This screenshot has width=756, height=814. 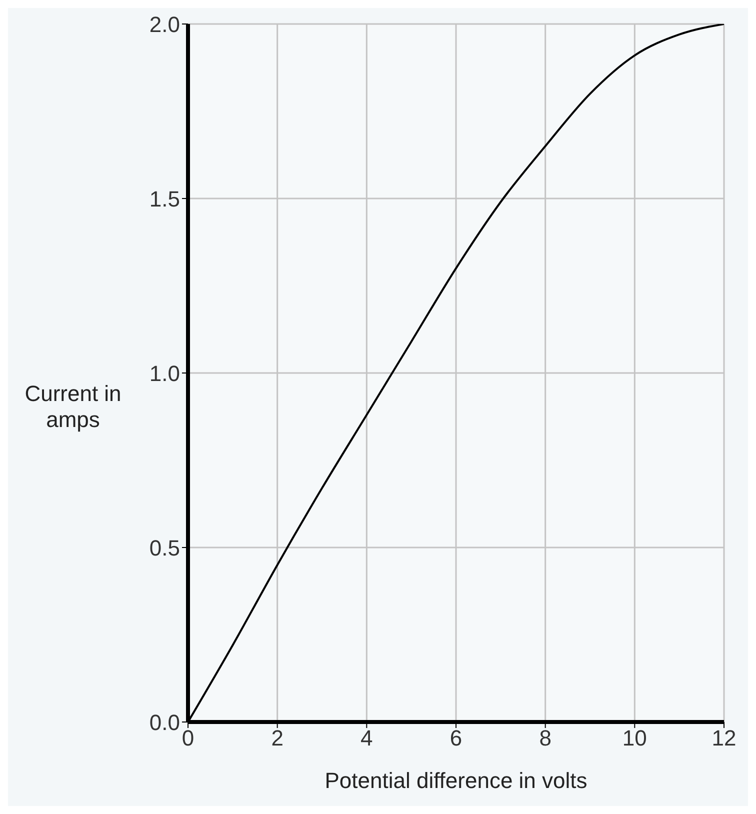 What do you see at coordinates (277, 738) in the screenshot?
I see `x-tick-label: 2` at bounding box center [277, 738].